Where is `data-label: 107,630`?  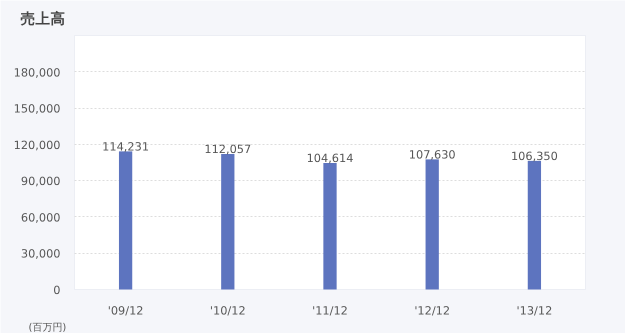
data-label: 107,630 is located at coordinates (432, 154).